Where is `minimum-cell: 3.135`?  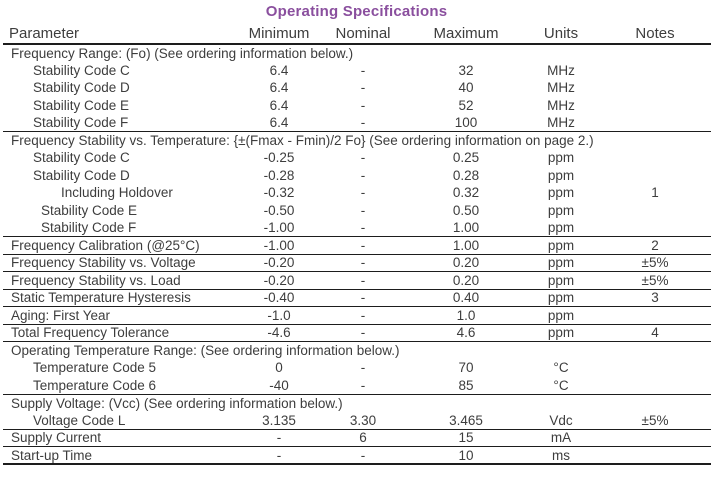
minimum-cell: 3.135 is located at coordinates (279, 420).